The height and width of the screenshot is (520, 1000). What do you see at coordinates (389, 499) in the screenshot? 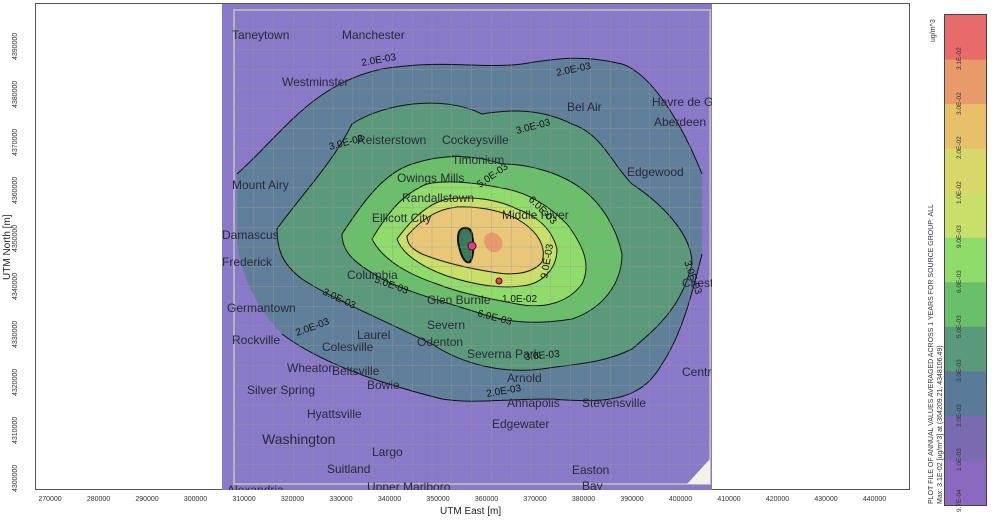
I see `x-tick-label: 340000` at bounding box center [389, 499].